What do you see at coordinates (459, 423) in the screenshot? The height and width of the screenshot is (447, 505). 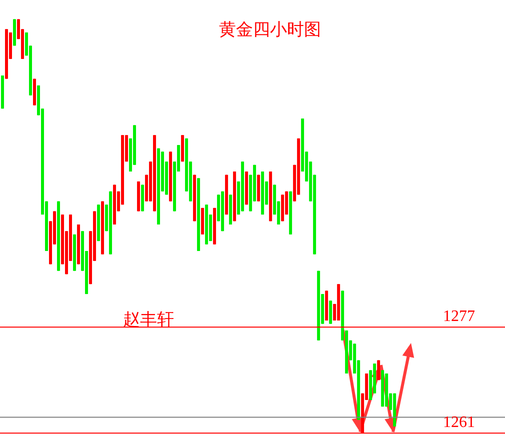 I see `ref-line-label: 1261` at bounding box center [459, 423].